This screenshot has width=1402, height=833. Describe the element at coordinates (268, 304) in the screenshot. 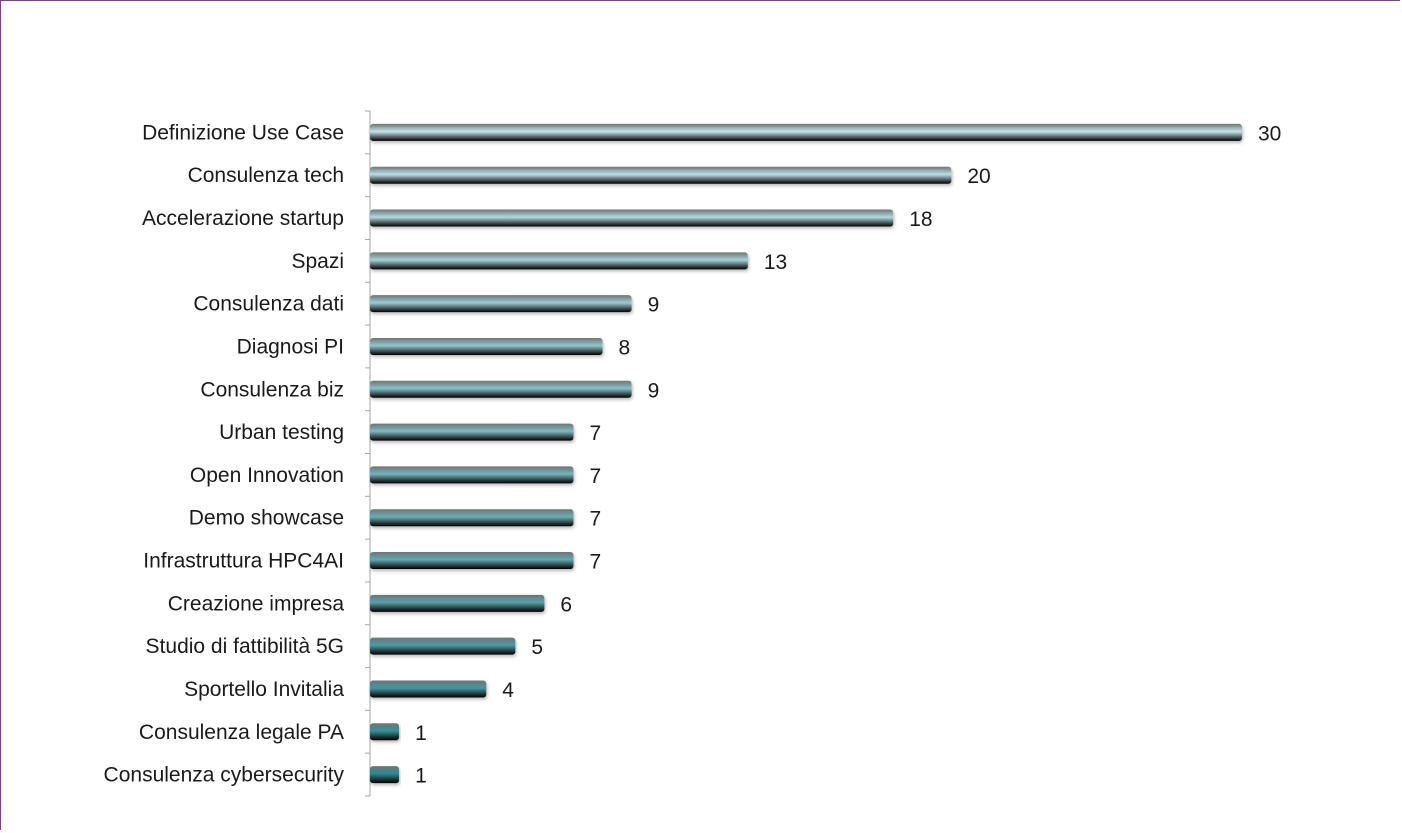

I see `category-label: Consulenza dati` at that location.